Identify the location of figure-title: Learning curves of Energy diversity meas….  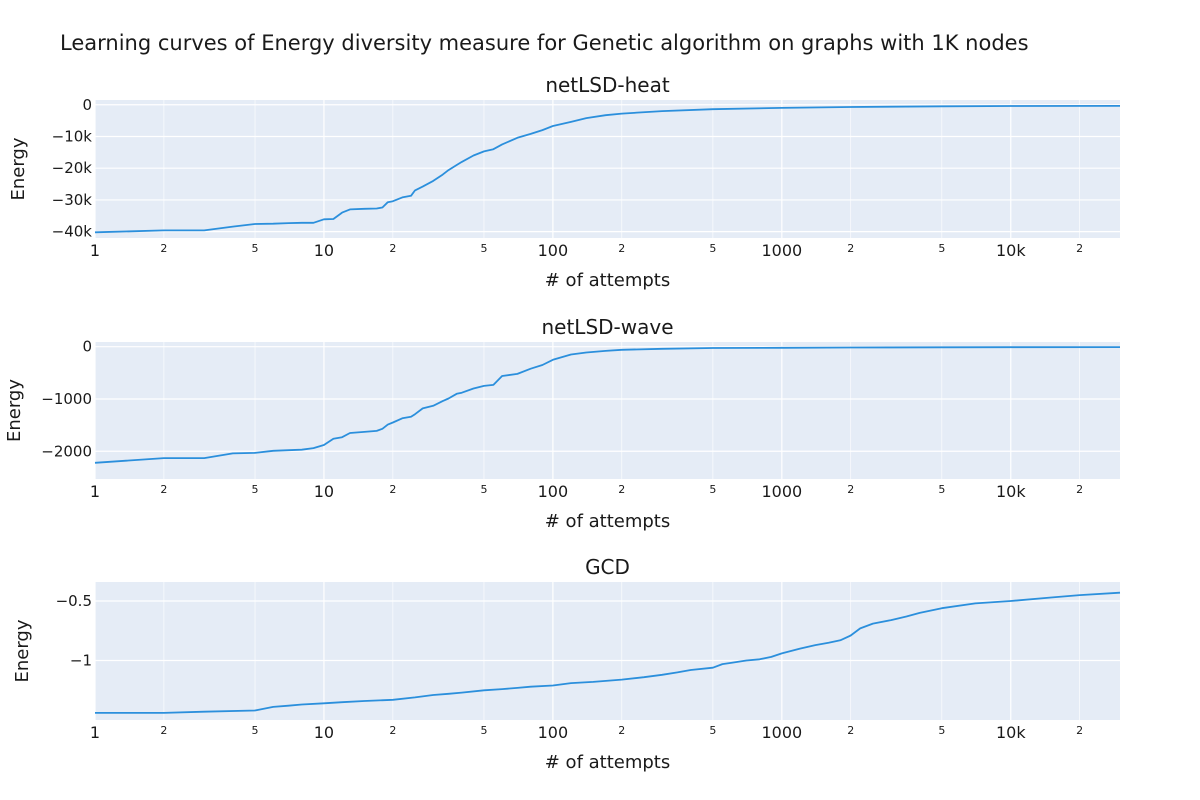
(544, 43).